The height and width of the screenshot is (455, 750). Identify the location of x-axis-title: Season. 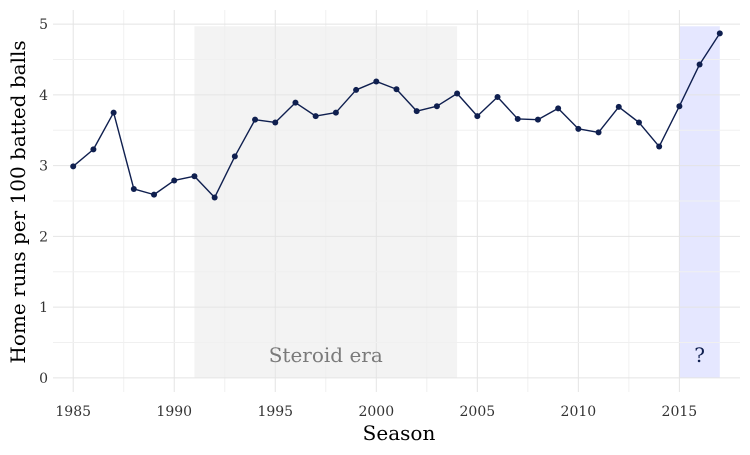
(399, 433).